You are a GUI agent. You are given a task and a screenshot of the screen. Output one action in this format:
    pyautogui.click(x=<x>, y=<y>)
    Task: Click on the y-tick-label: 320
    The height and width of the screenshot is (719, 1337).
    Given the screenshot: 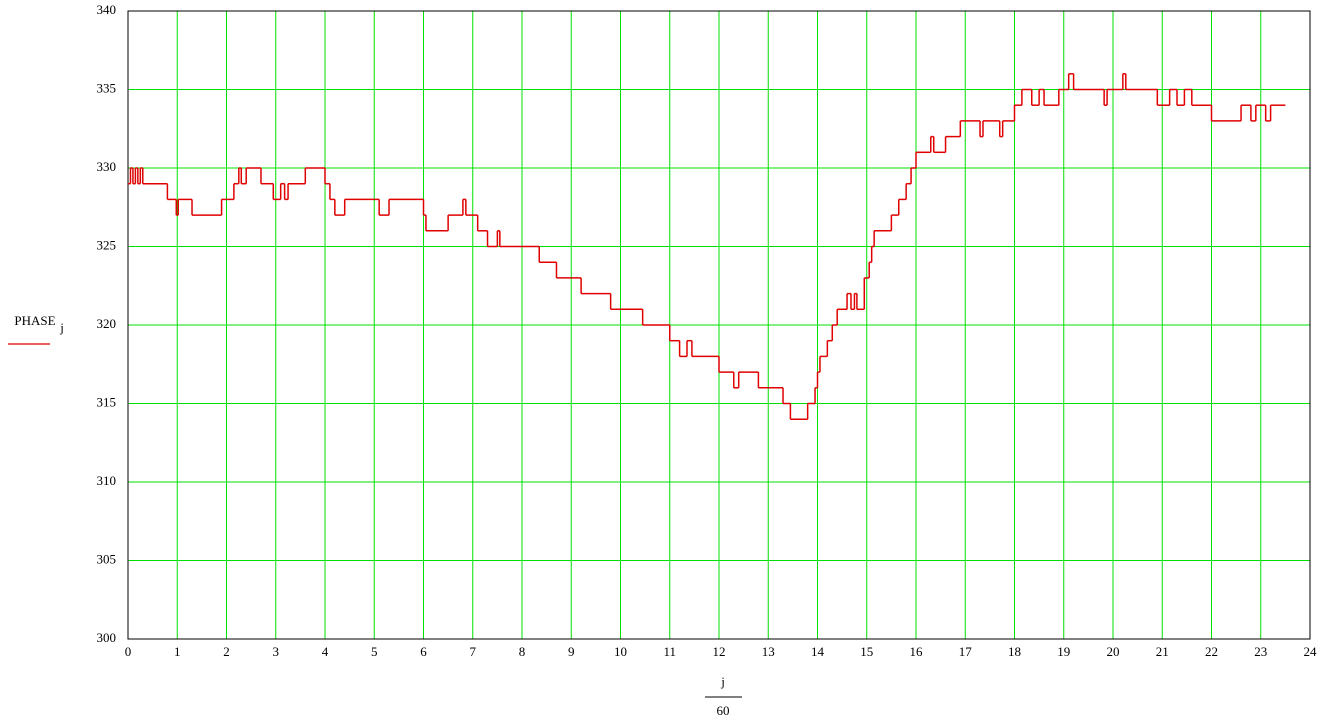 What is the action you would take?
    pyautogui.click(x=107, y=323)
    